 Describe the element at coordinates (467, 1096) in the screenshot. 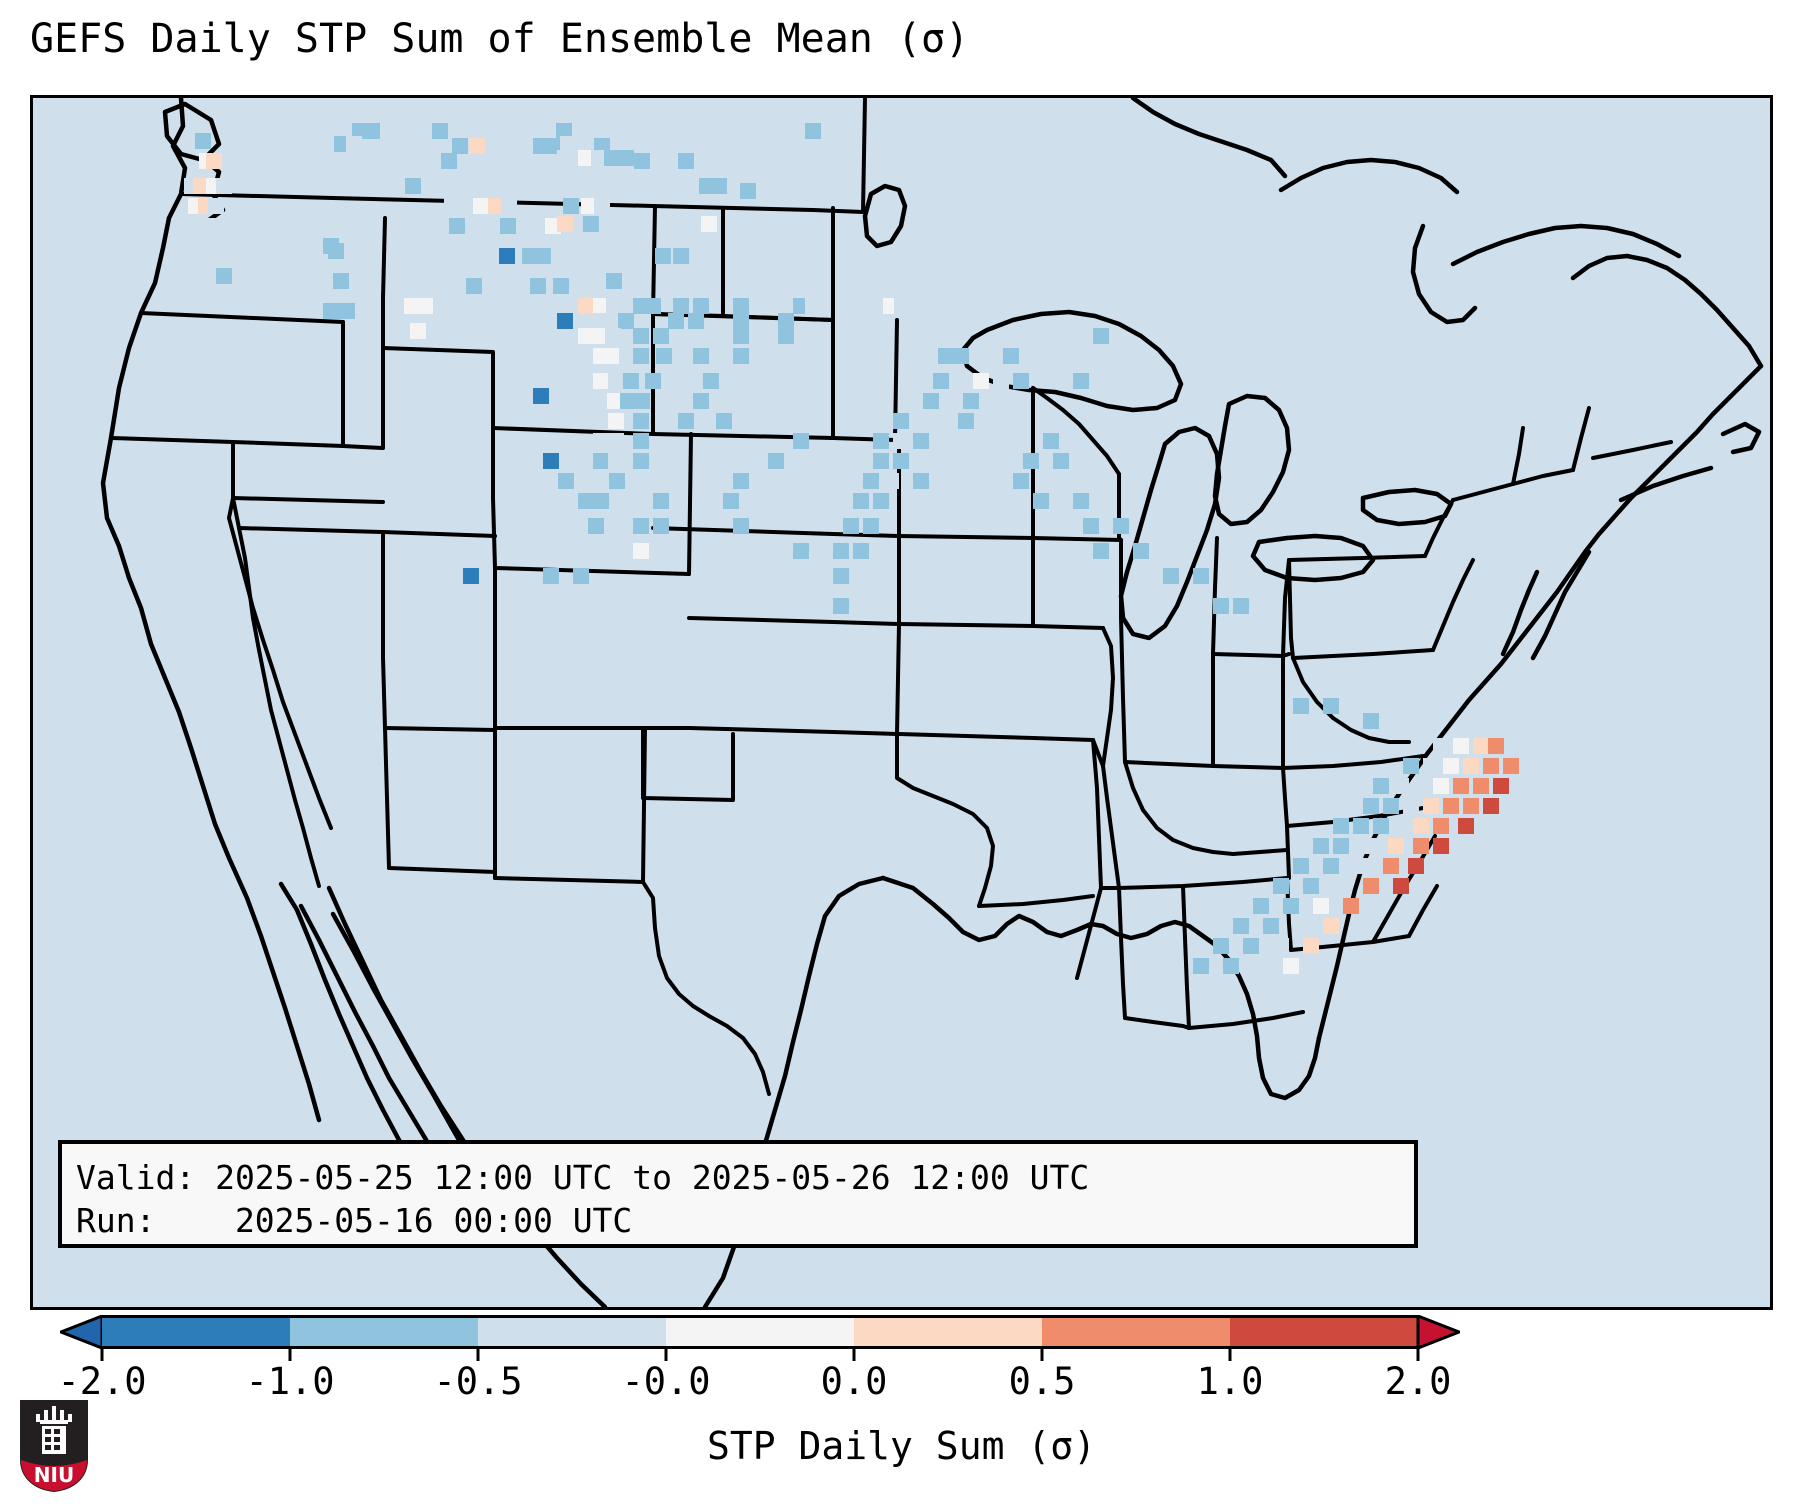

I see `coastline-mexico-west` at that location.